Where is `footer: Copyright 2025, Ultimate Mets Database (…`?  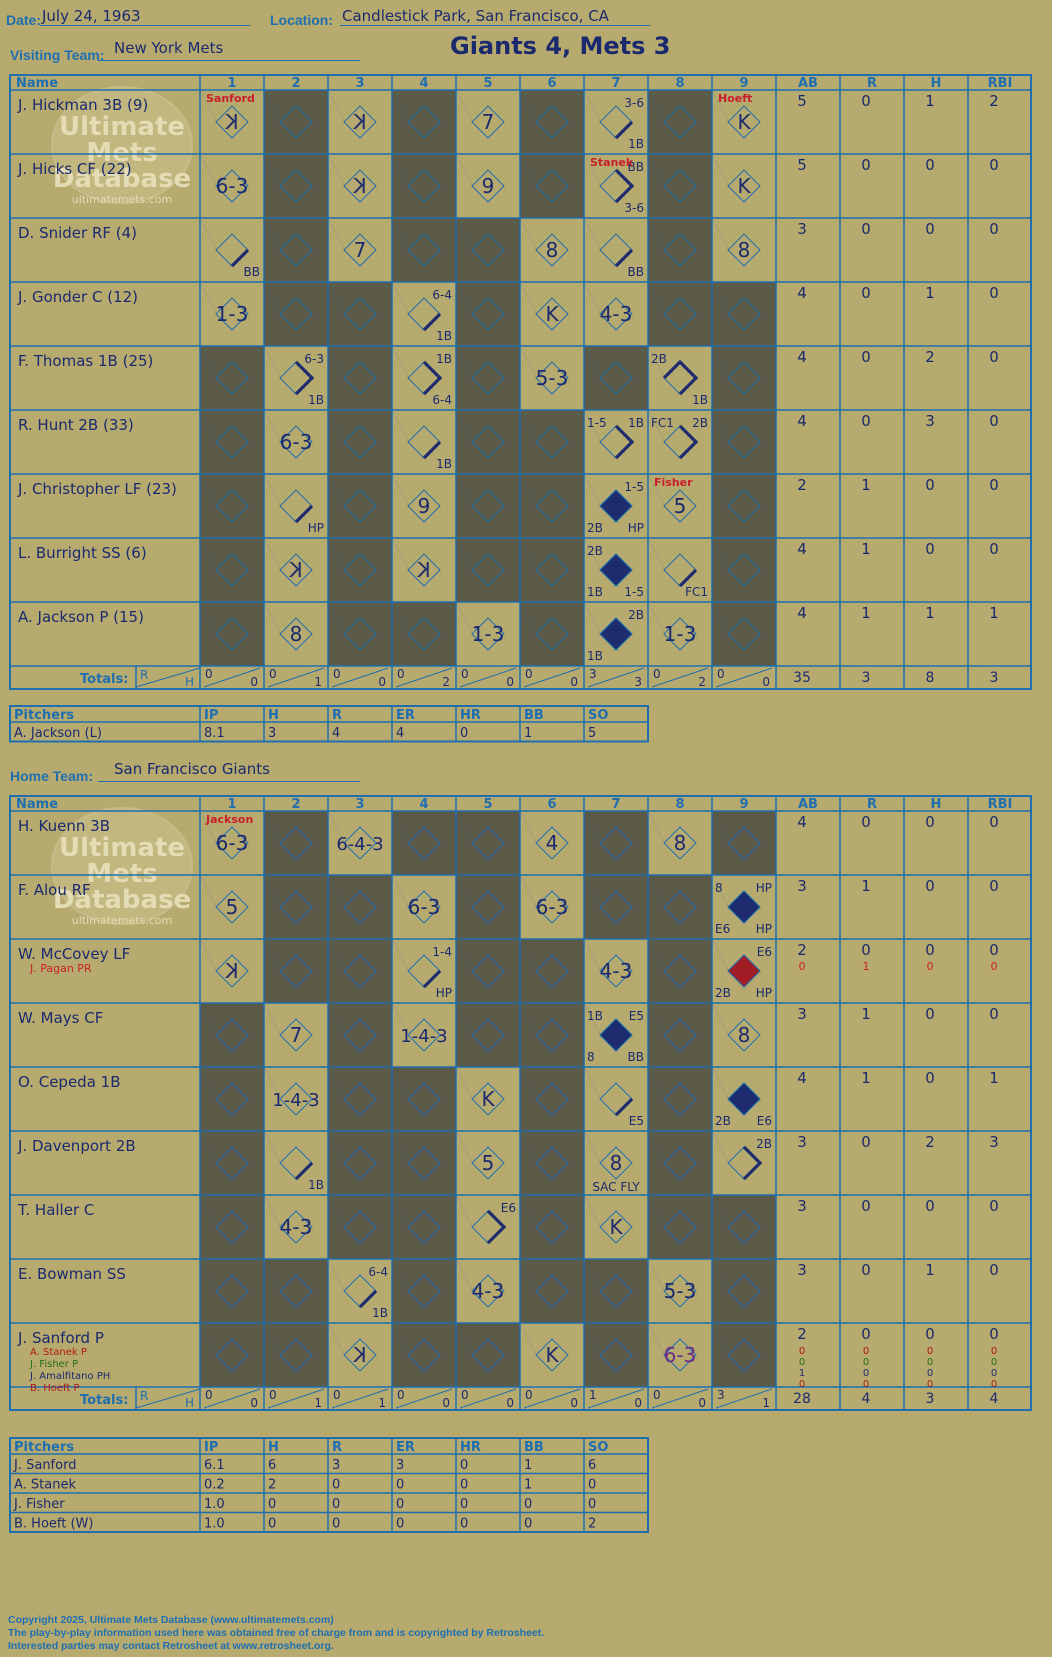
footer: Copyright 2025, Ultimate Mets Database (… is located at coordinates (276, 1633).